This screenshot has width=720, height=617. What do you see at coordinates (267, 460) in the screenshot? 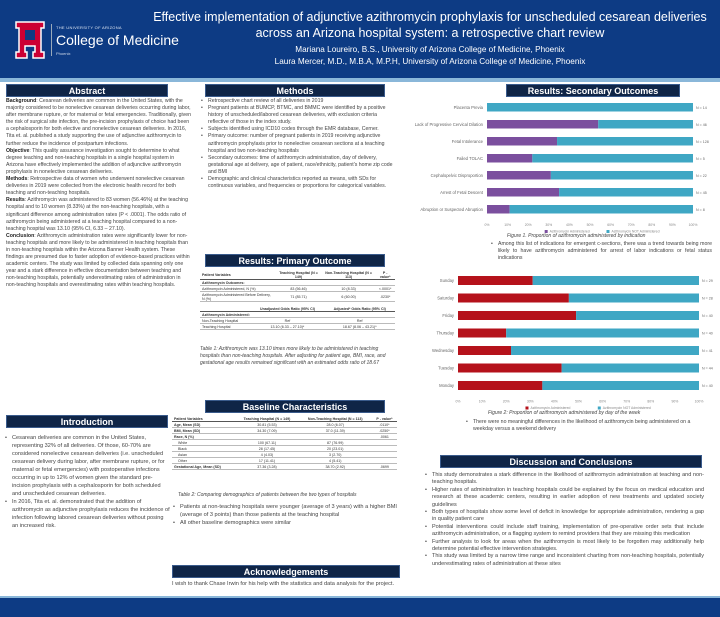
I see `table-cell: 17 (11.41)` at bounding box center [267, 460].